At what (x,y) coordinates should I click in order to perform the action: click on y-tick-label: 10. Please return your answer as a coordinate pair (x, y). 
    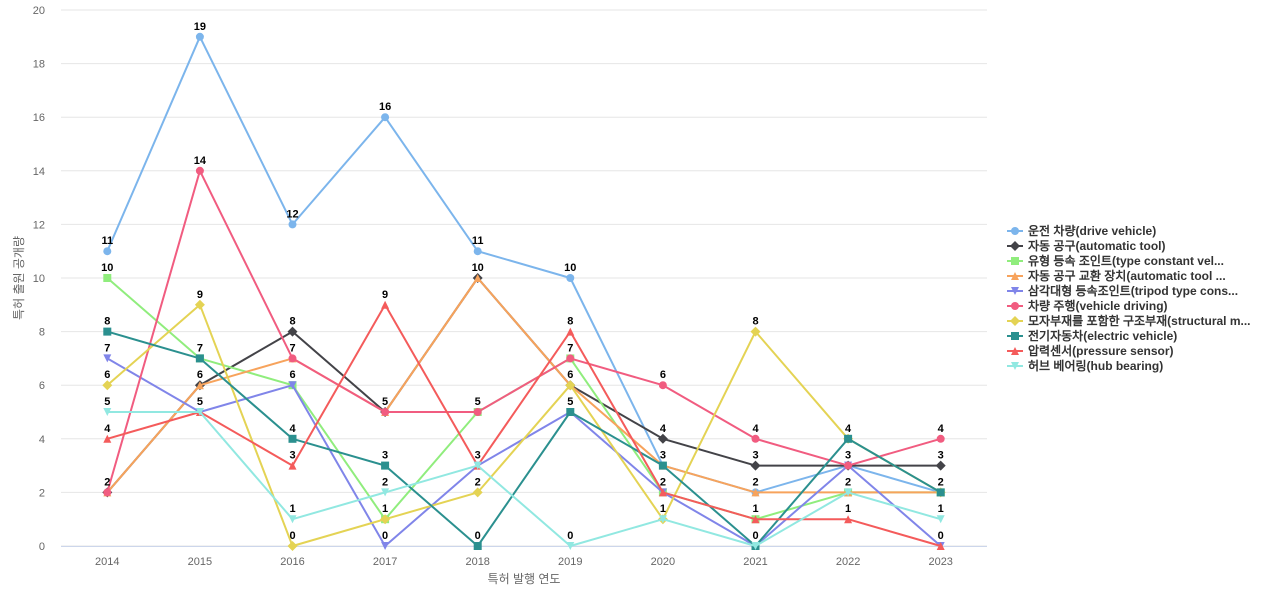
    Looking at the image, I should click on (39, 279).